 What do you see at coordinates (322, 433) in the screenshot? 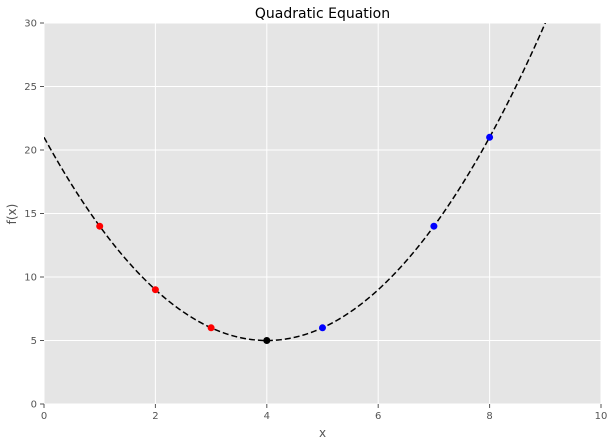
I see `x-axis-label: x` at bounding box center [322, 433].